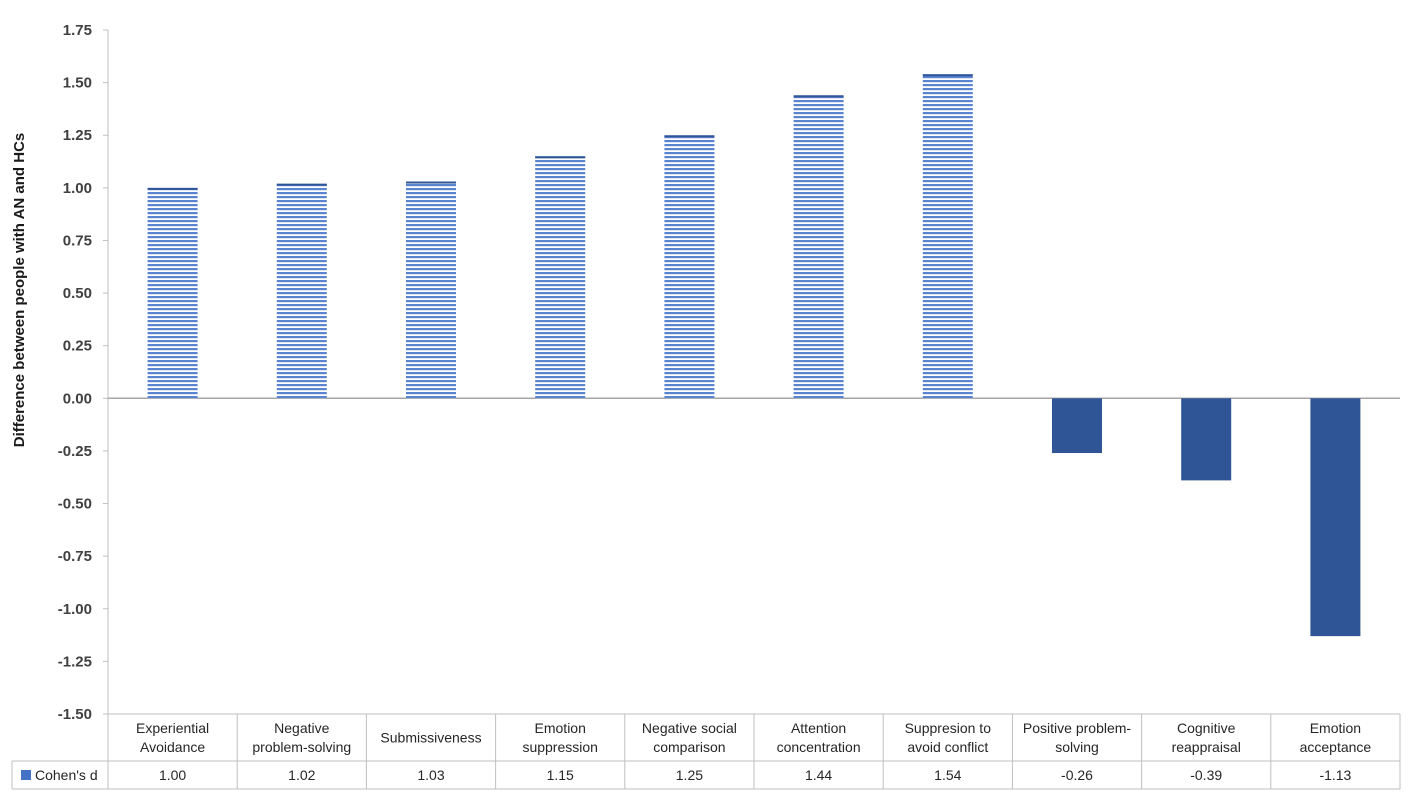 The height and width of the screenshot is (803, 1417). Describe the element at coordinates (75, 661) in the screenshot. I see `y-tick-label: -1.25` at that location.